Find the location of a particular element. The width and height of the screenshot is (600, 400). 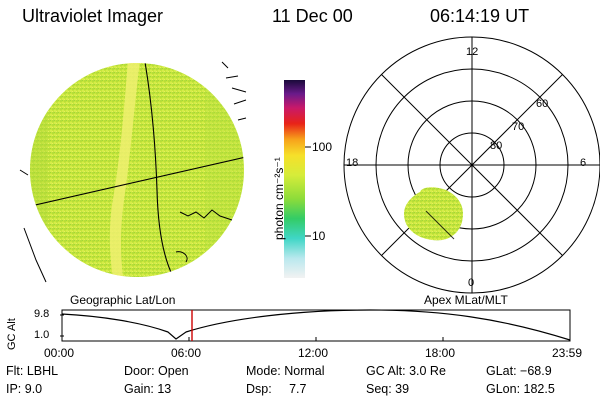

alt-xtick-0600: 06:00 is located at coordinates (186, 353).